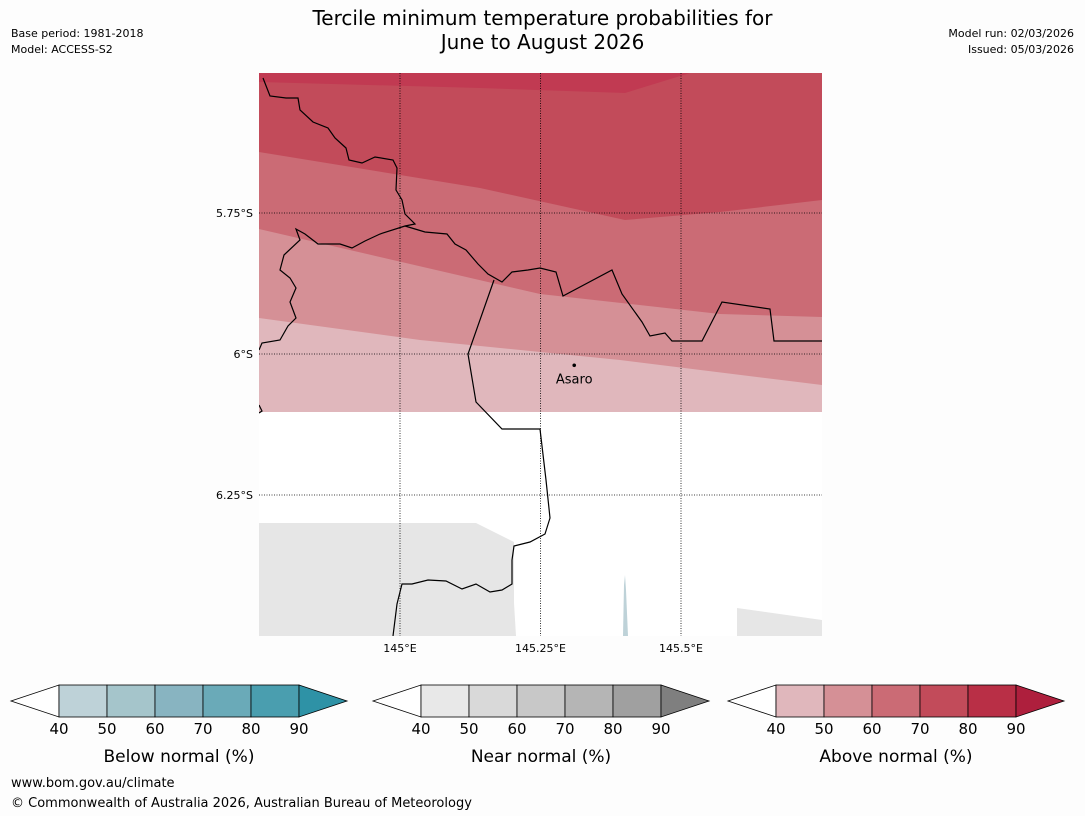  I want to click on border-line-ridge, so click(613, 283).